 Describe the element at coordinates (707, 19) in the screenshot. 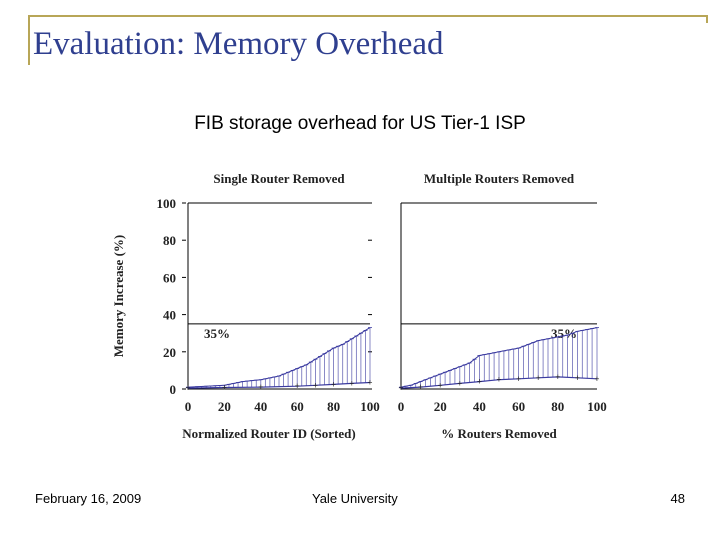

I see `slide-frame-tick` at that location.